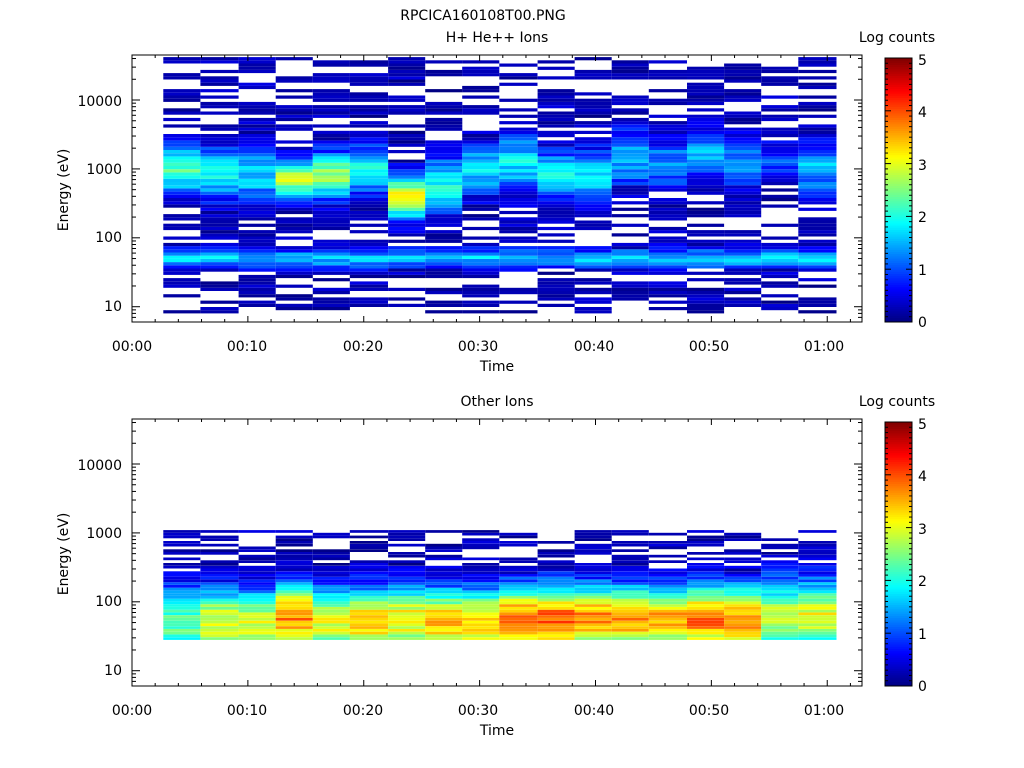  I want to click on panel-1-colorbar-label: Log counts, so click(897, 38).